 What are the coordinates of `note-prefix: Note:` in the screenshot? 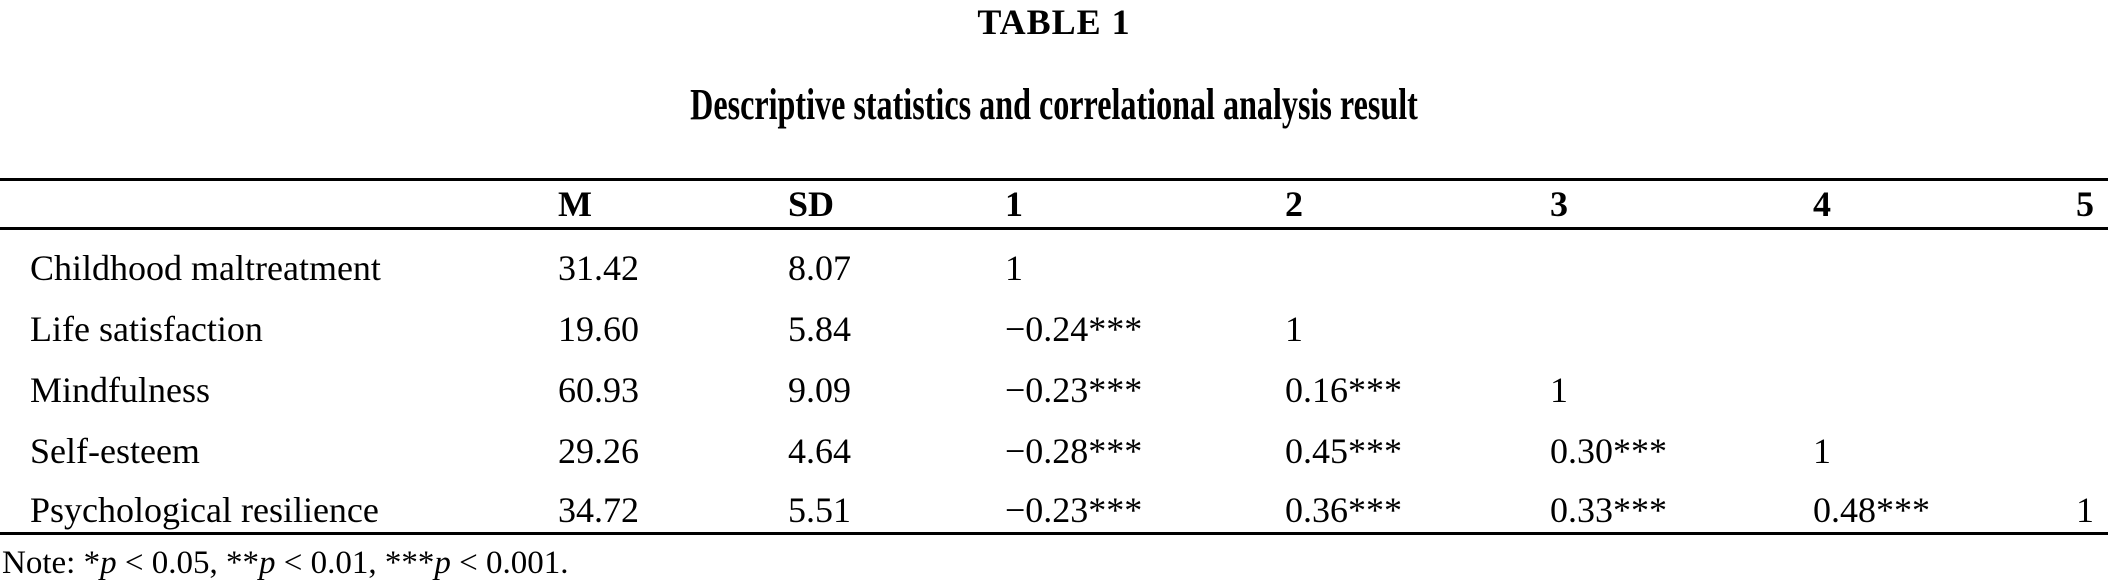 It's located at (43, 563).